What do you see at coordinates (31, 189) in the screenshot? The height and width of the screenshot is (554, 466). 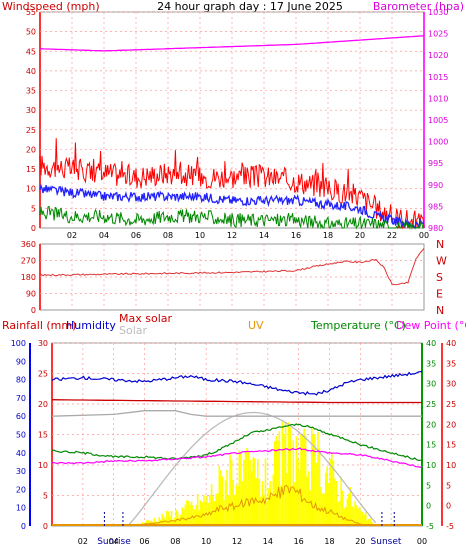 I see `wind-tick-label: 10` at bounding box center [31, 189].